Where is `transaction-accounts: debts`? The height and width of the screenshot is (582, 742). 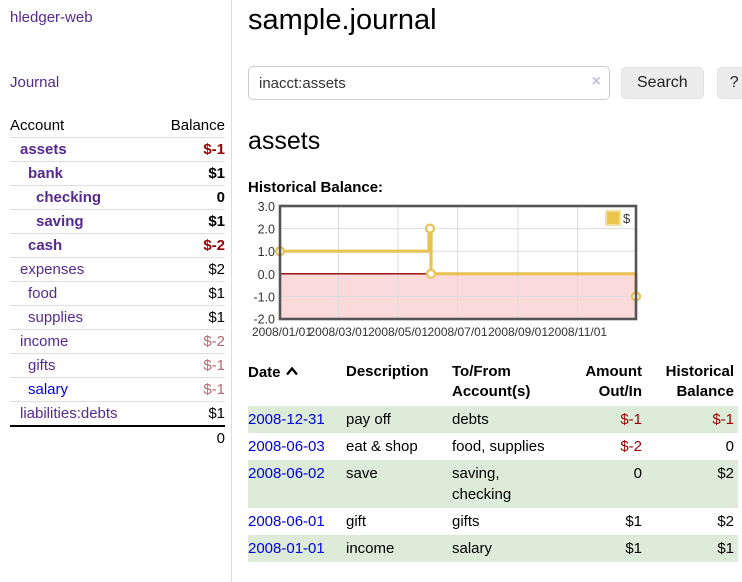 transaction-accounts: debts is located at coordinates (508, 419).